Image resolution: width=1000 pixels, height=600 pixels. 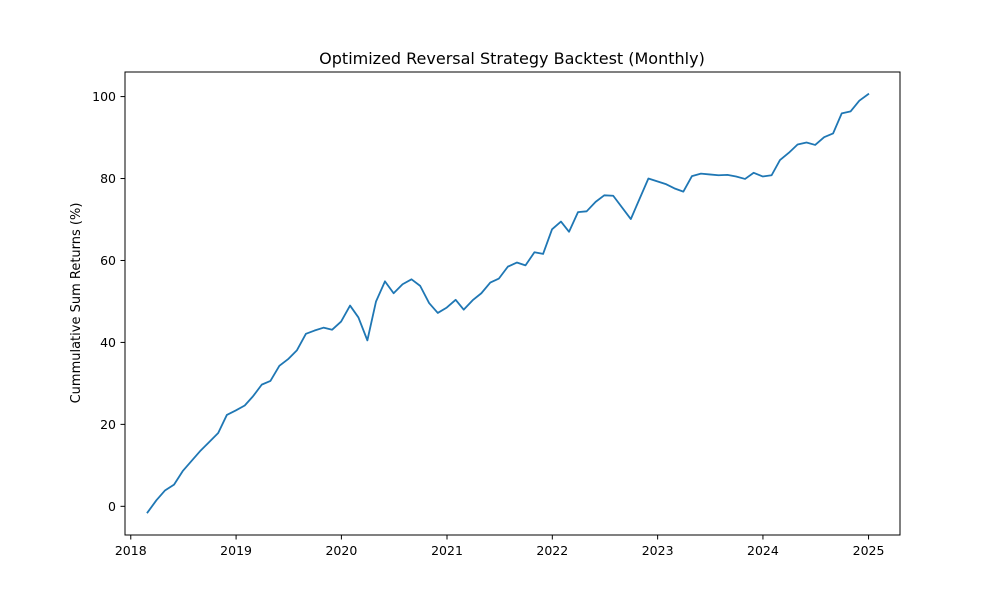 I want to click on x-tick-label: 2021, so click(x=447, y=550).